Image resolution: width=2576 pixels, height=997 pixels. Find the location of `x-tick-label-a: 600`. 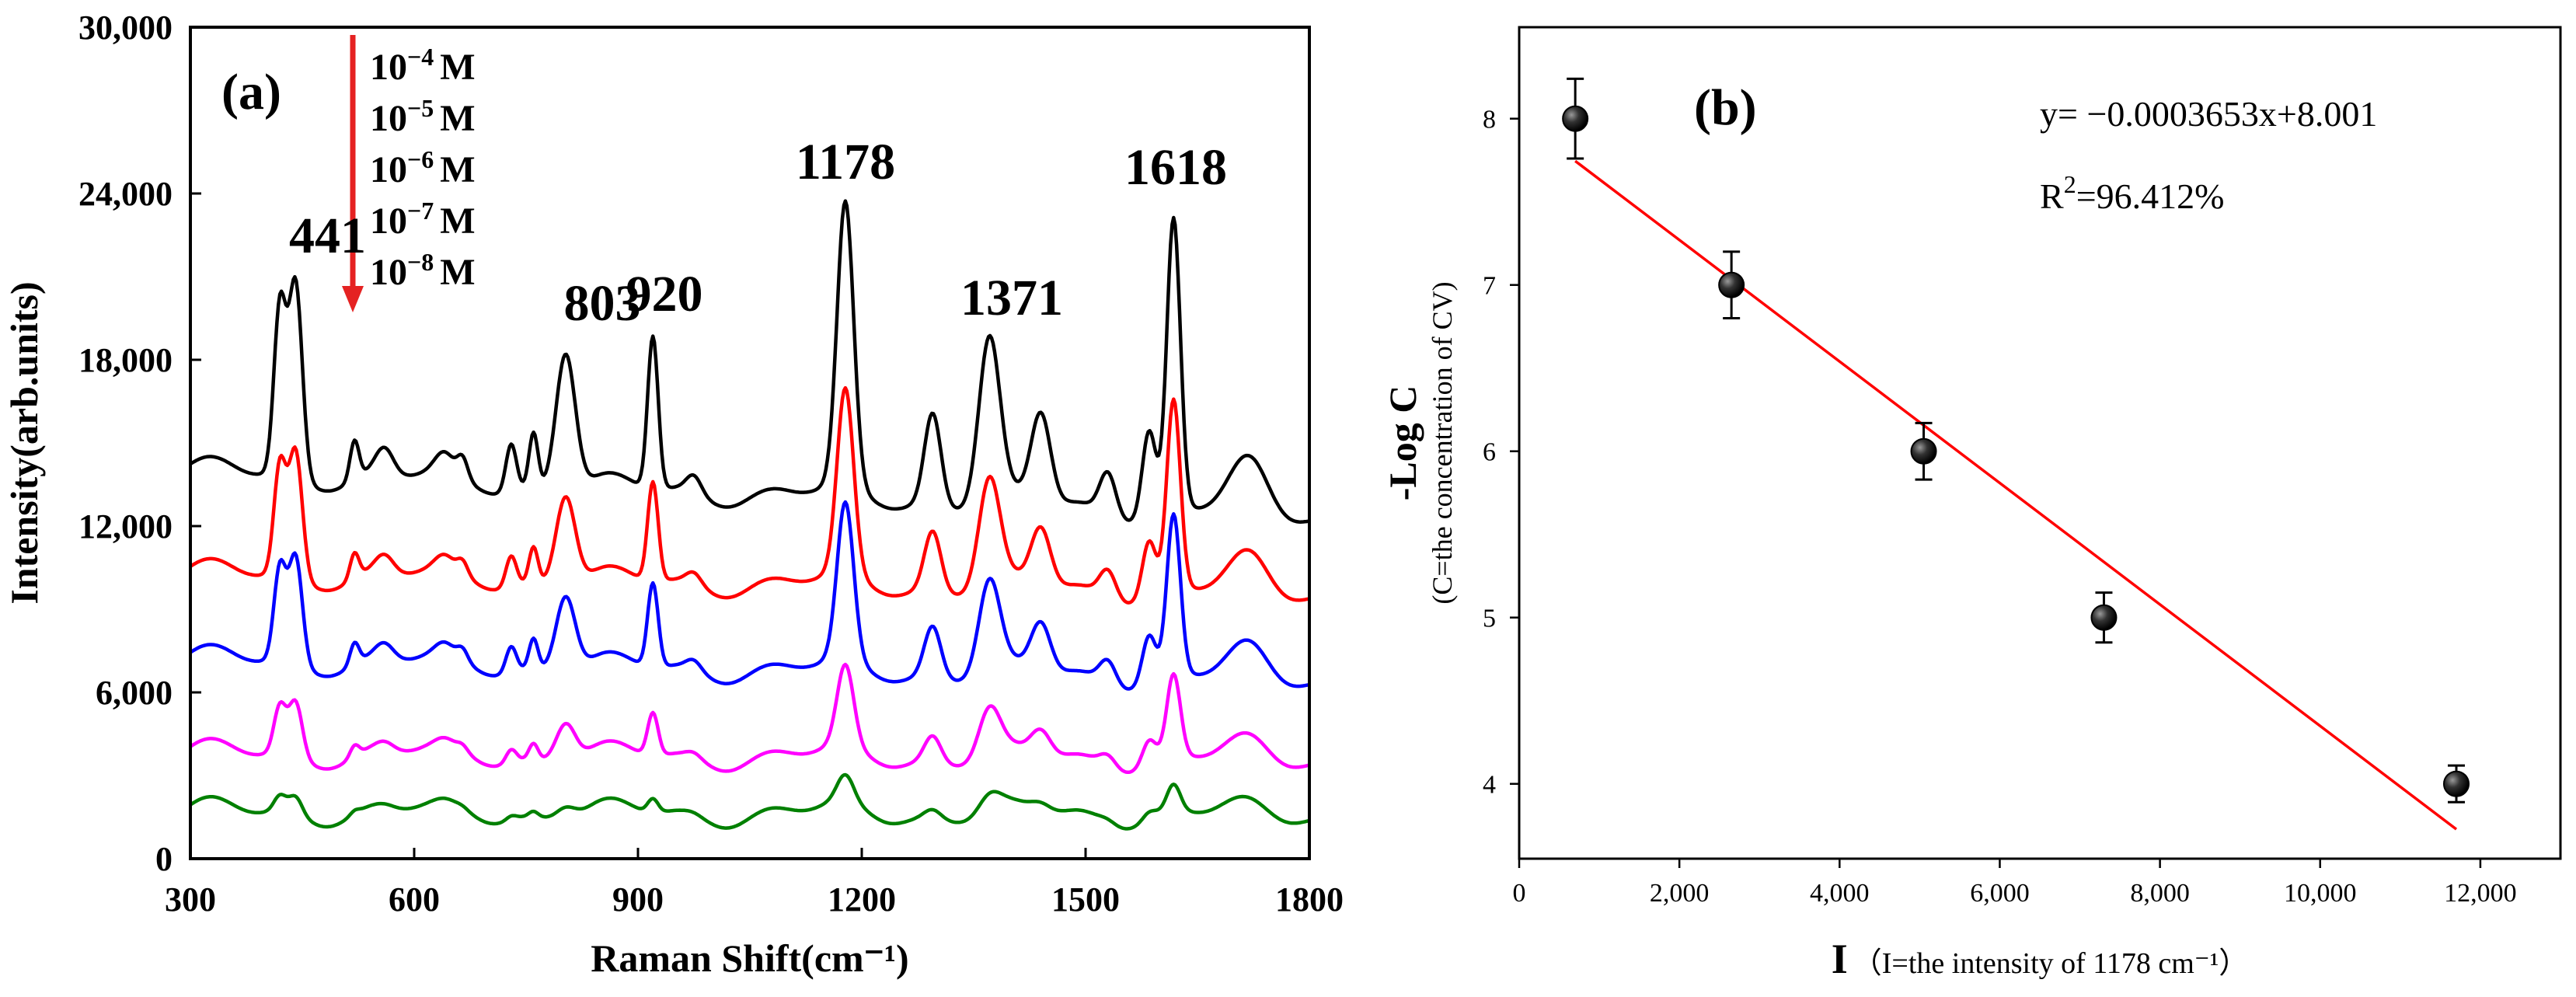

x-tick-label-a: 600 is located at coordinates (414, 899).